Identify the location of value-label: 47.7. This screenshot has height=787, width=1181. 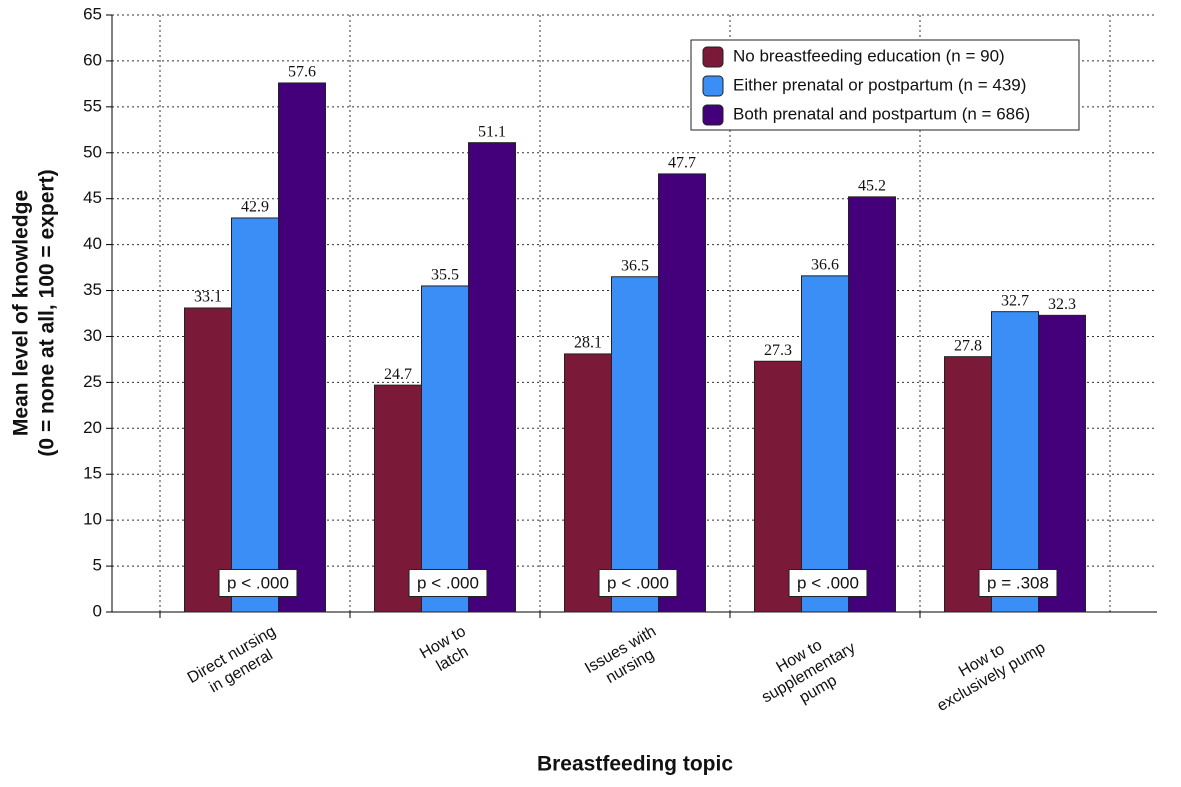
(682, 163).